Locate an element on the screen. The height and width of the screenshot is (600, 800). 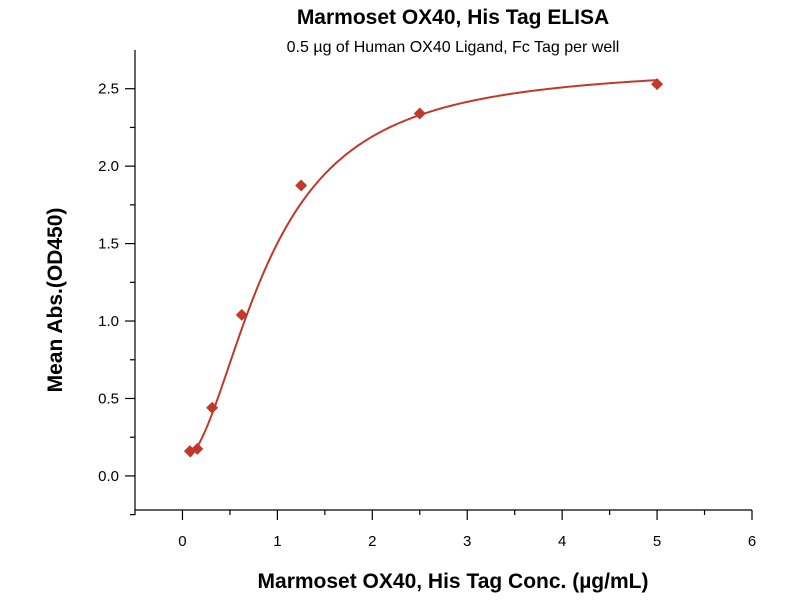
x-axis-label: Marmoset OX40, His Tag Conc. (µg/mL) is located at coordinates (453, 581).